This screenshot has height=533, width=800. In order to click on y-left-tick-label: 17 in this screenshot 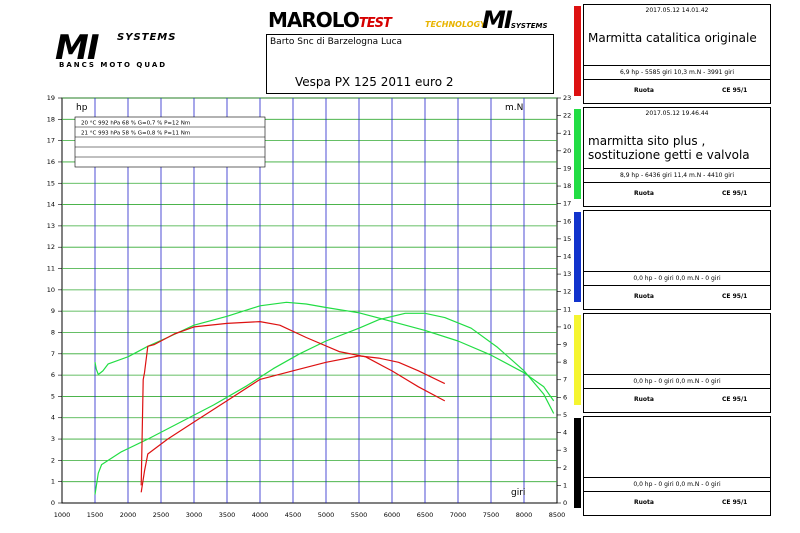, I will do `click(51, 141)`.